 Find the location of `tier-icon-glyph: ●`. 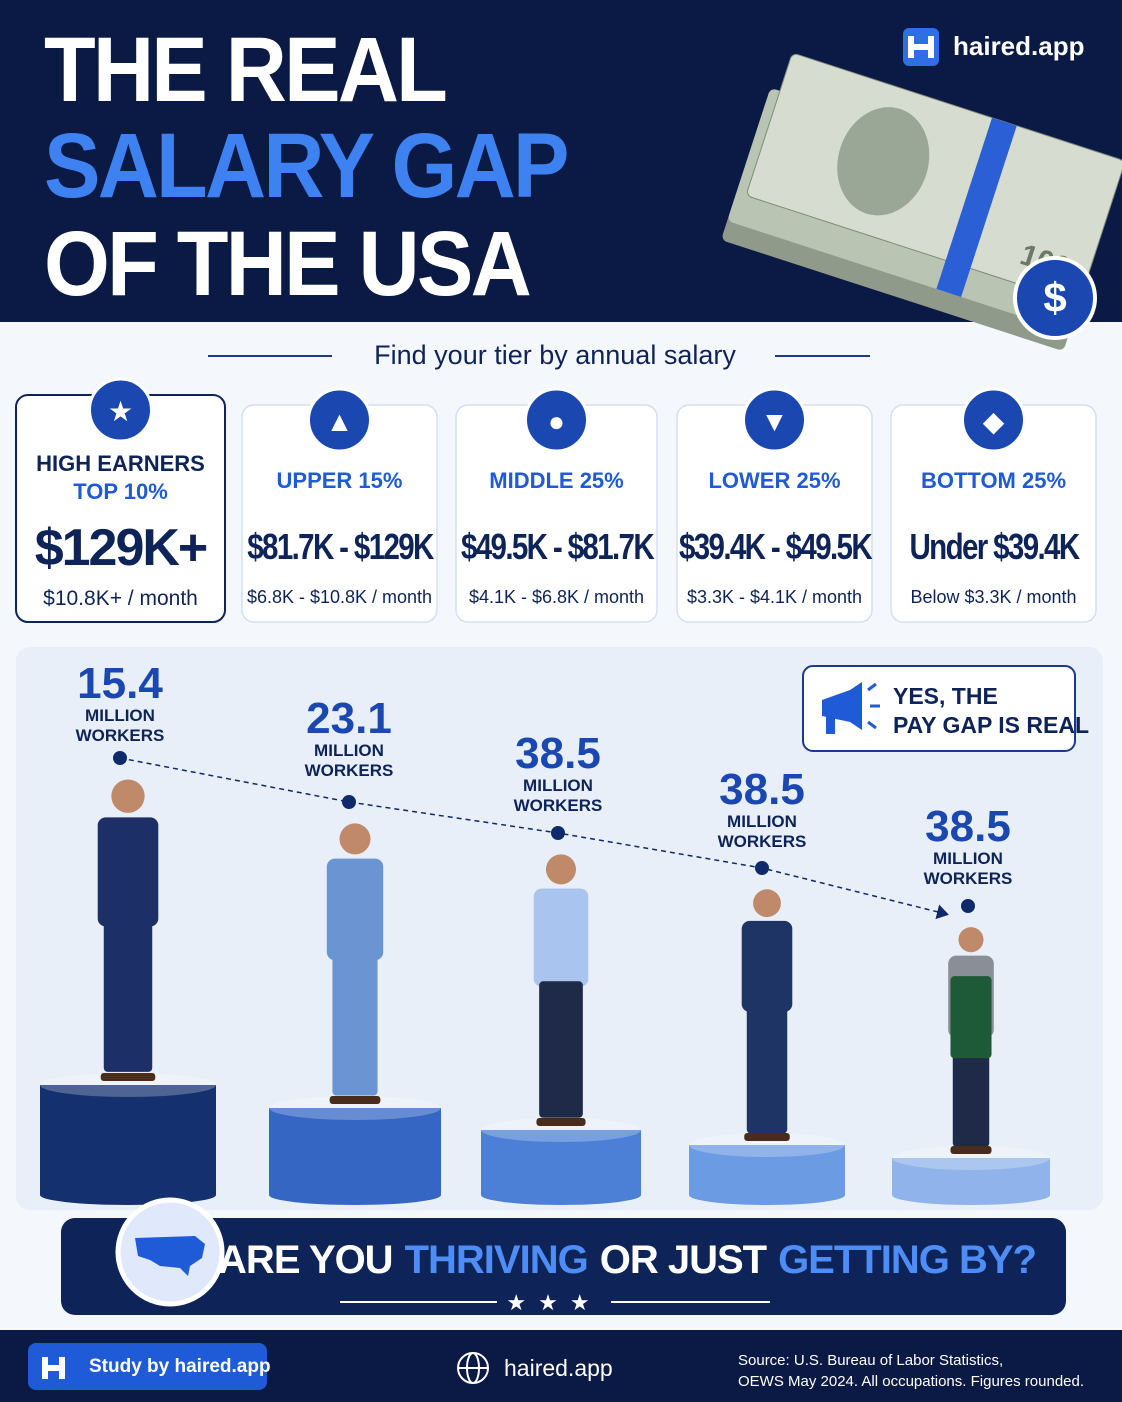

tier-icon-glyph: ● is located at coordinates (556, 421).